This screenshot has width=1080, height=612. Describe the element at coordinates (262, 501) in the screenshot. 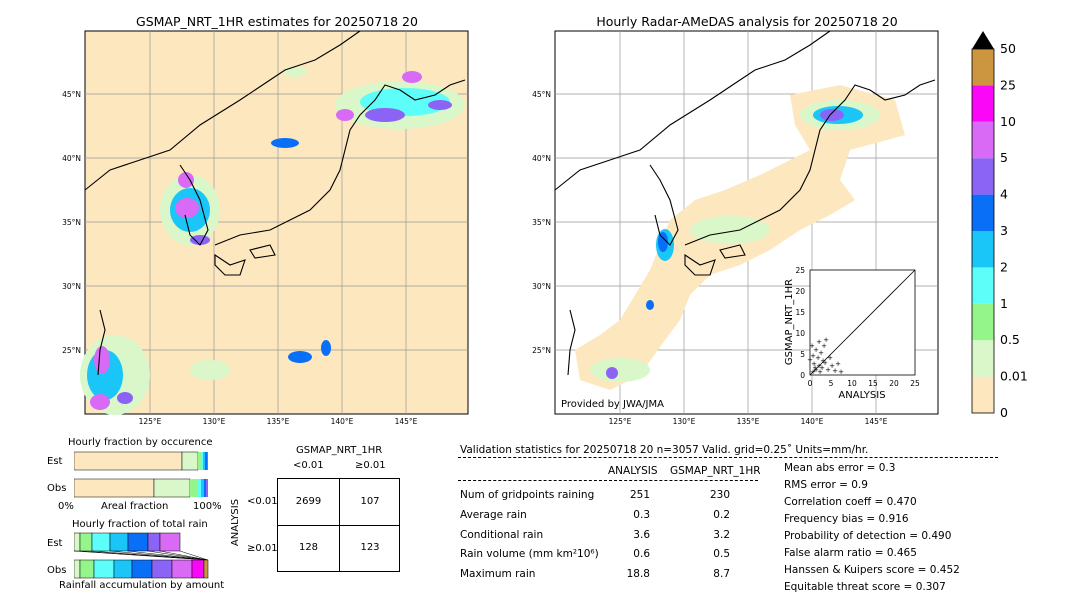

I see `contingency-row-label: <0.01` at that location.